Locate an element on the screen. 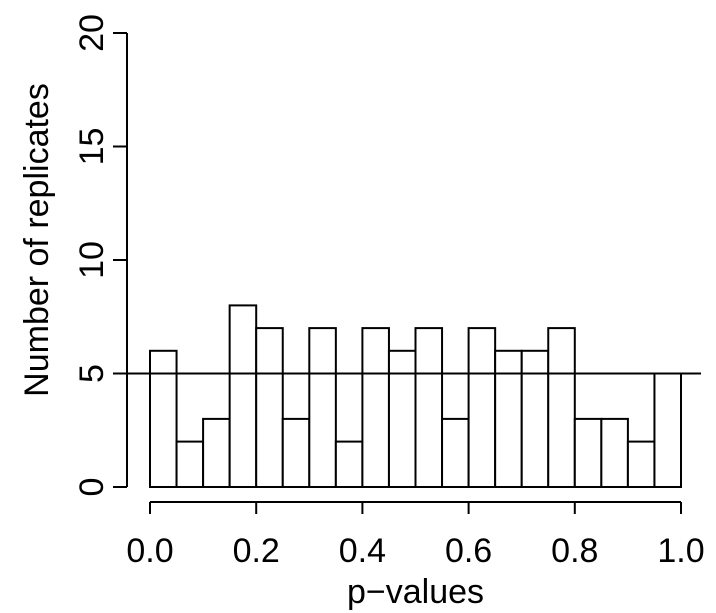  y-tick-label: 5 is located at coordinates (92, 373).